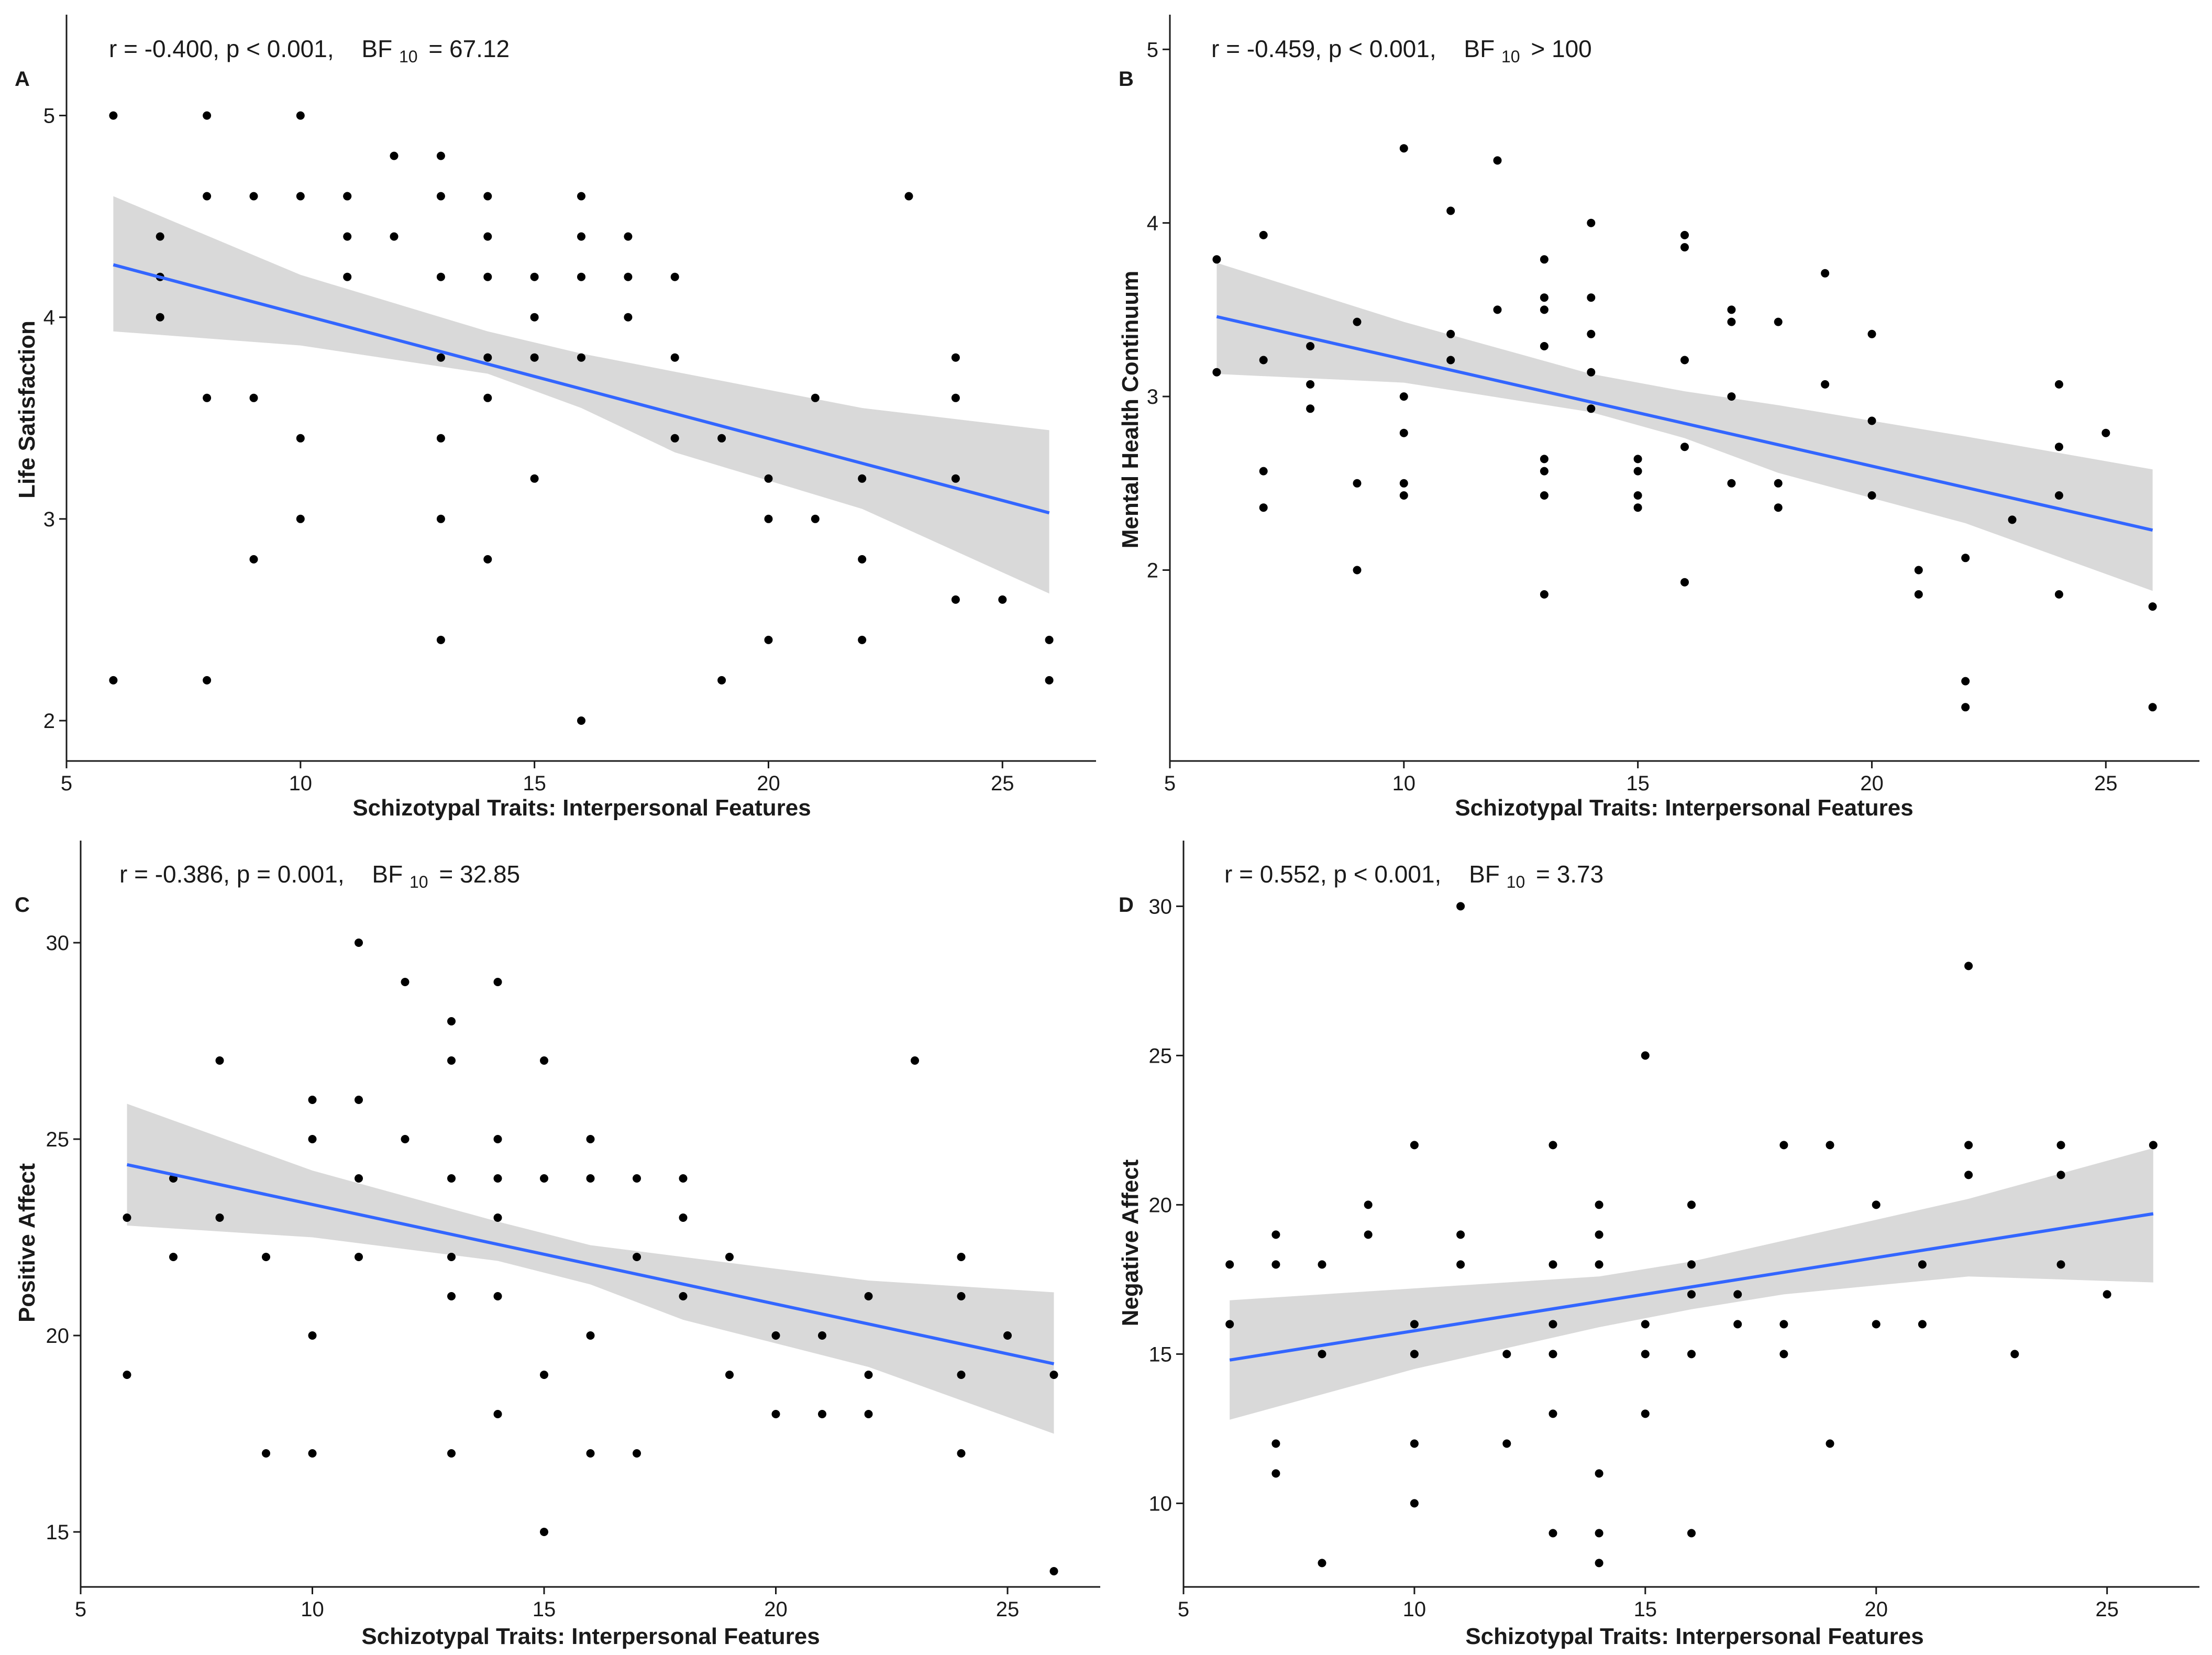  Describe the element at coordinates (1691, 1284) in the screenshot. I see `panel-d-confidence-band` at that location.